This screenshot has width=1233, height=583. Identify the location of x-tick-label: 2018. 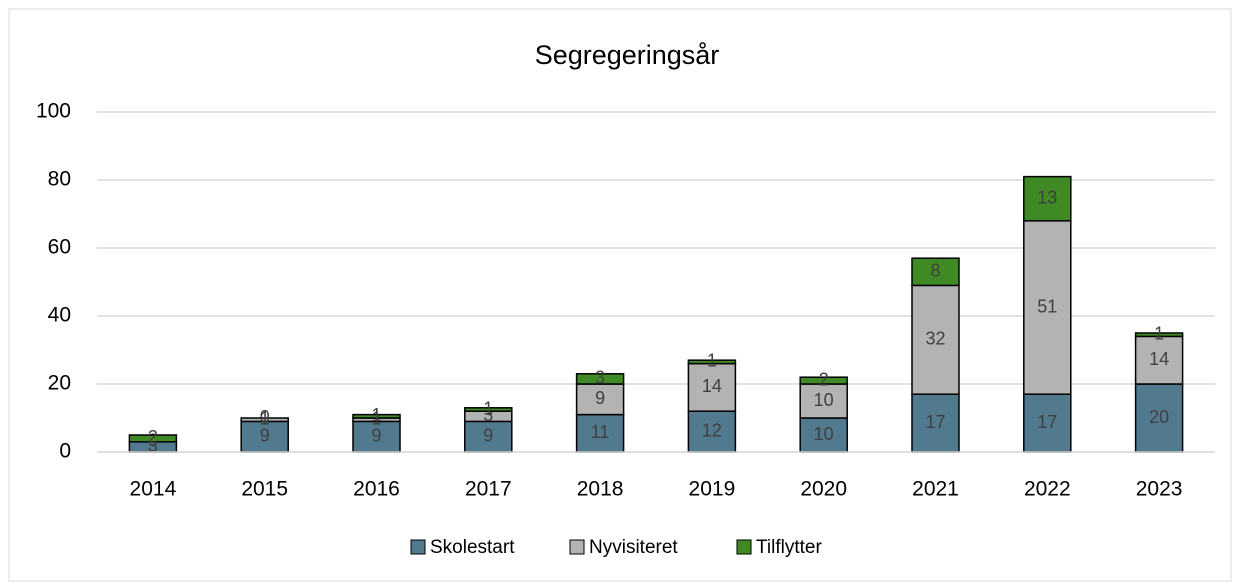
(600, 489).